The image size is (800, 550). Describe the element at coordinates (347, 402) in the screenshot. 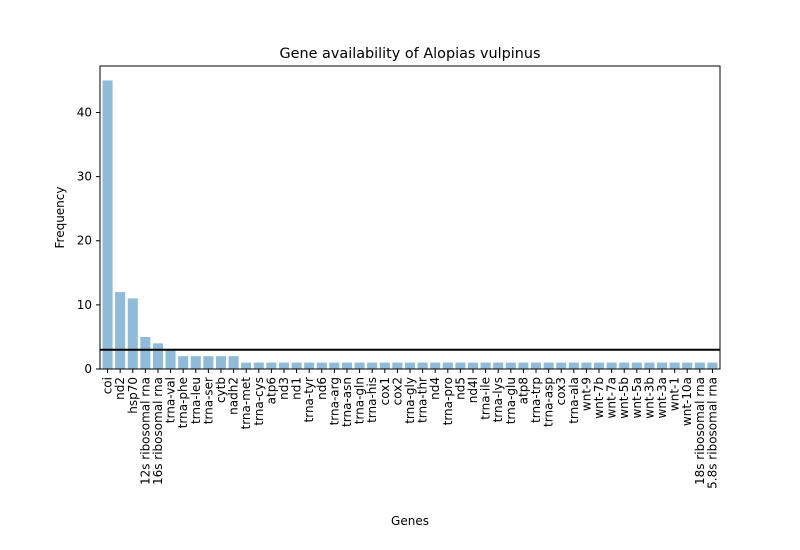

I see `x-tick-label-19: trna-asn` at that location.